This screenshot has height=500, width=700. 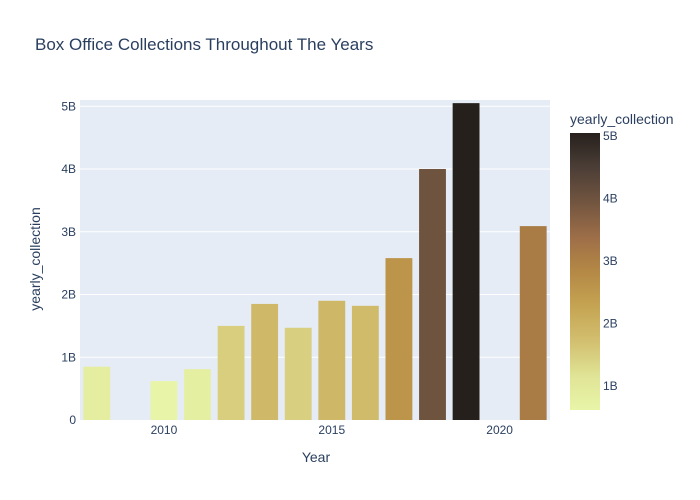 What do you see at coordinates (265, 361) in the screenshot?
I see `bar-2013` at bounding box center [265, 361].